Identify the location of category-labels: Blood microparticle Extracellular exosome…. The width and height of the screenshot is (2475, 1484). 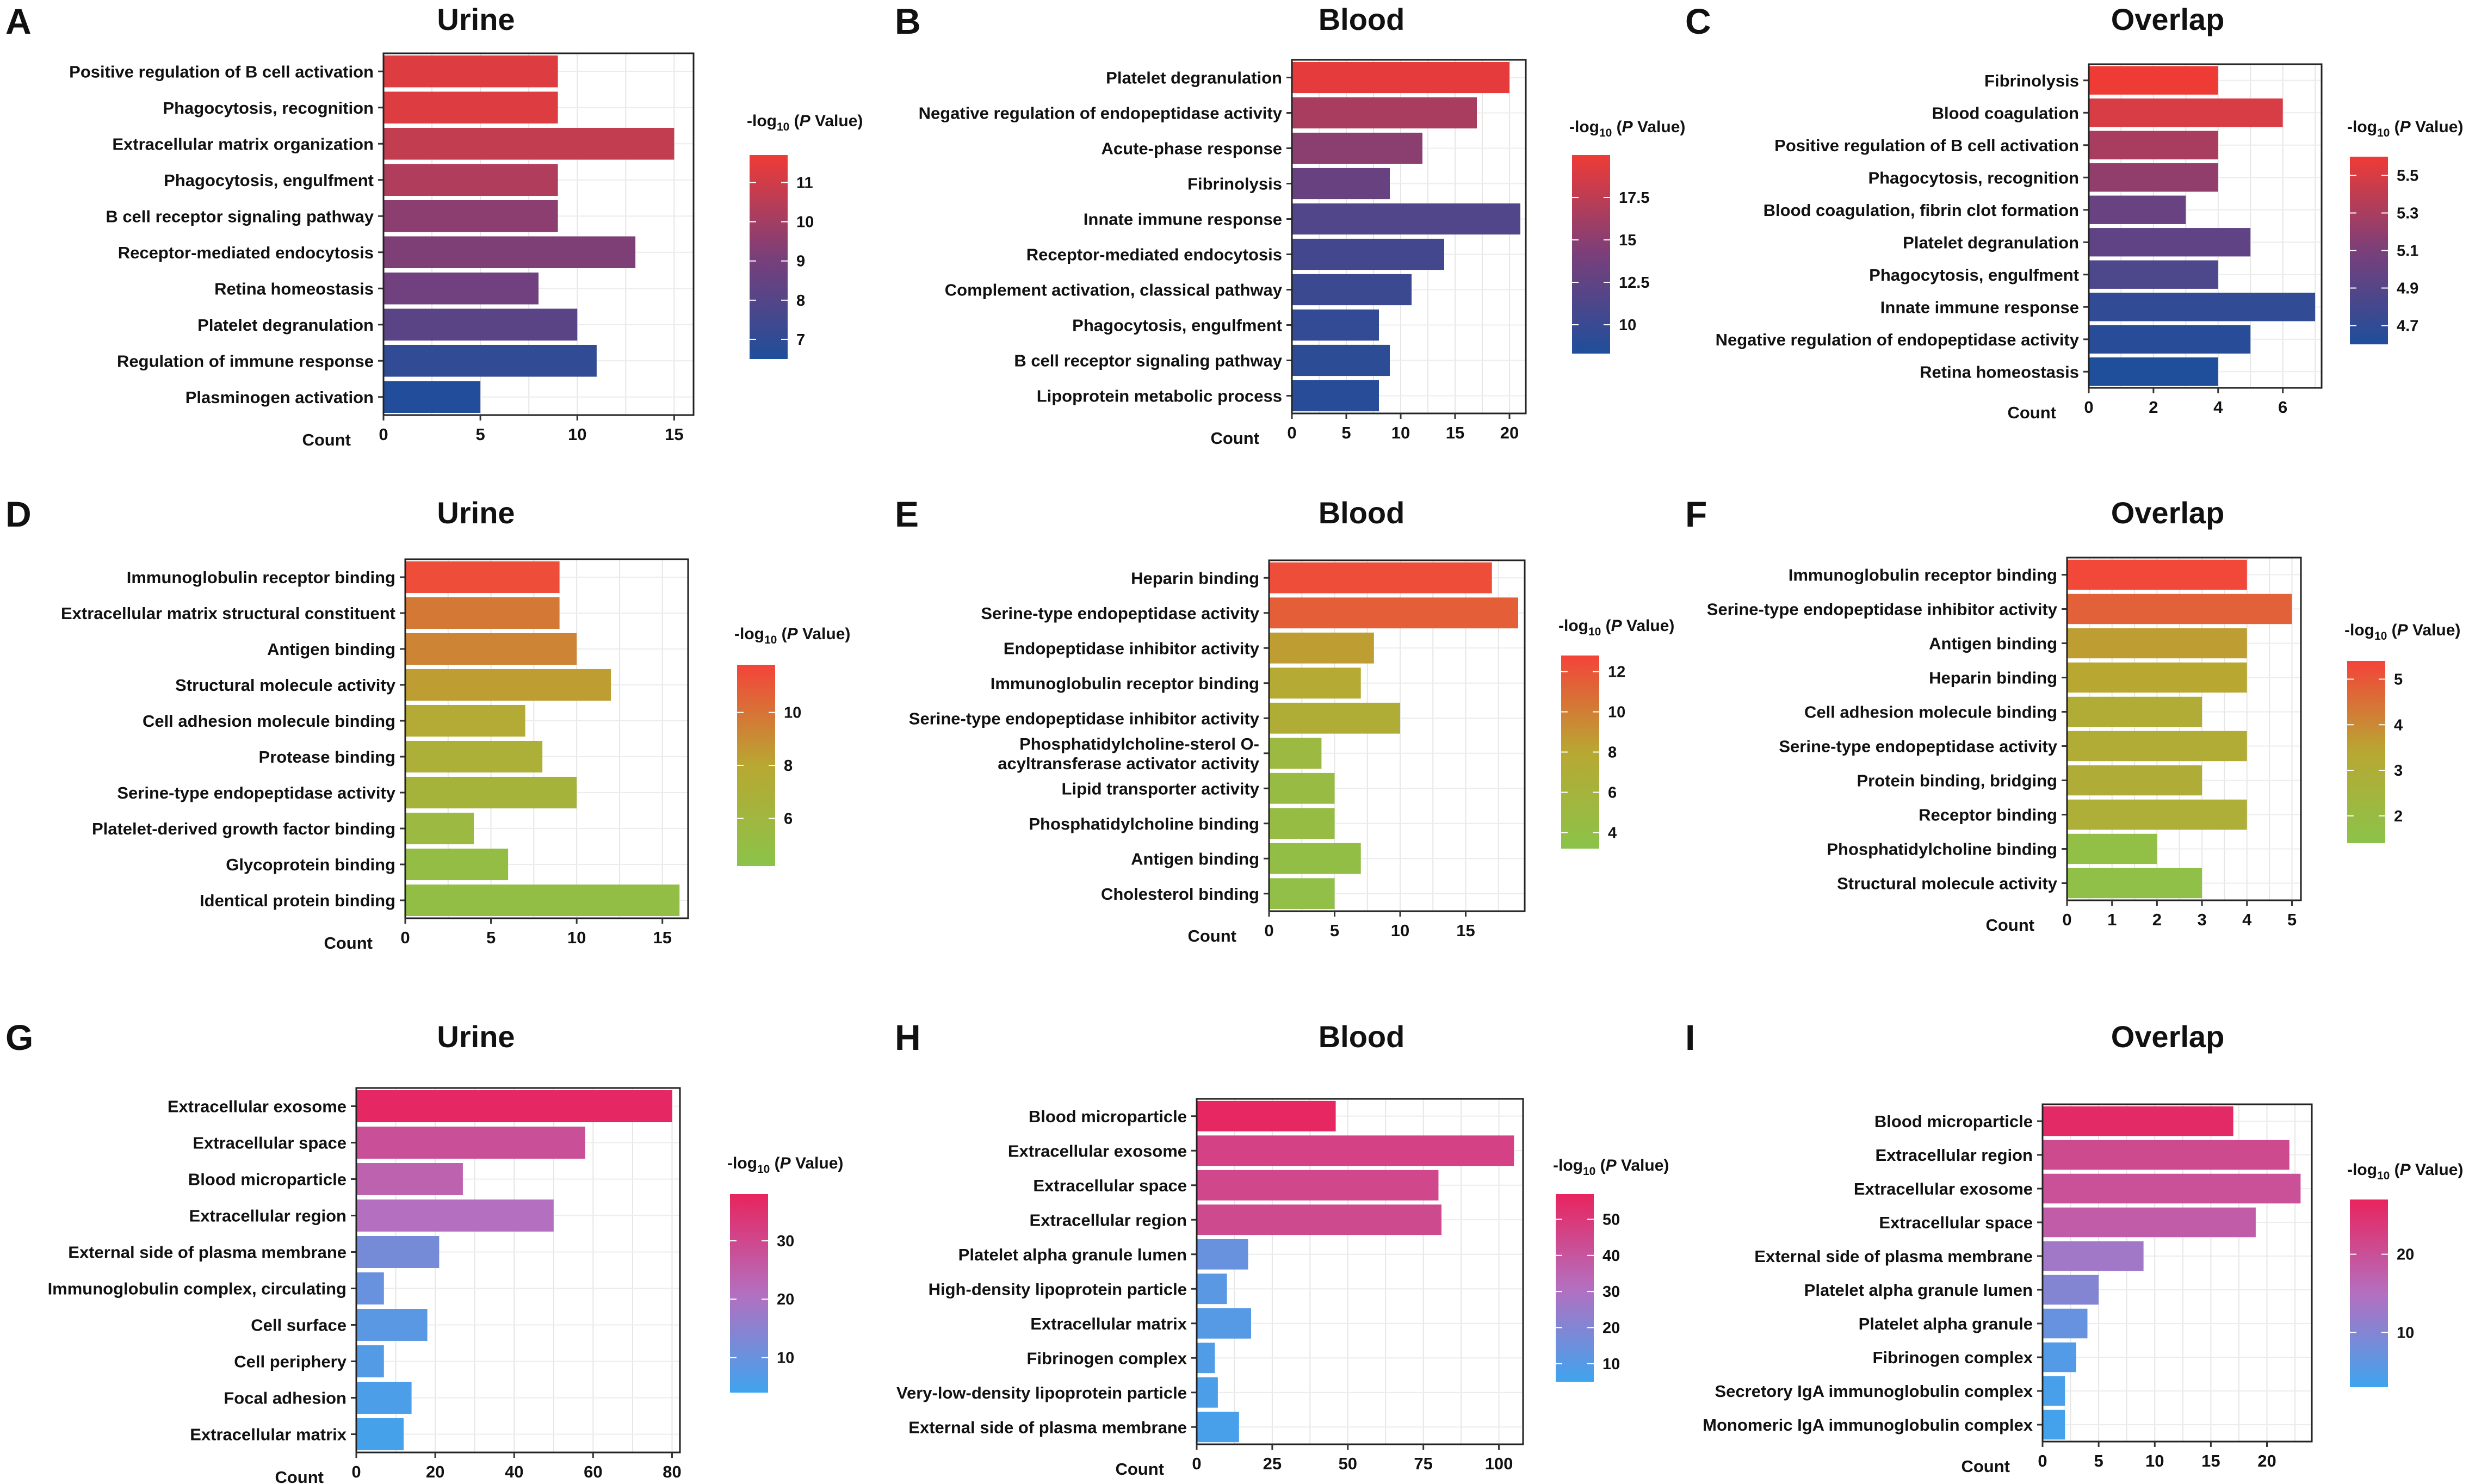
(1046, 1272).